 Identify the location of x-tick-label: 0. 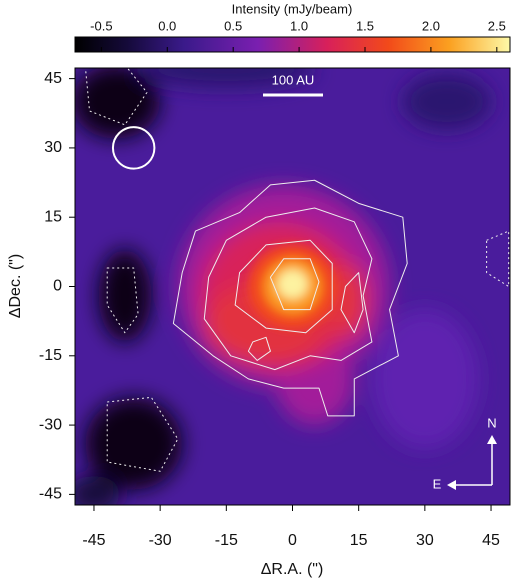
(292, 540).